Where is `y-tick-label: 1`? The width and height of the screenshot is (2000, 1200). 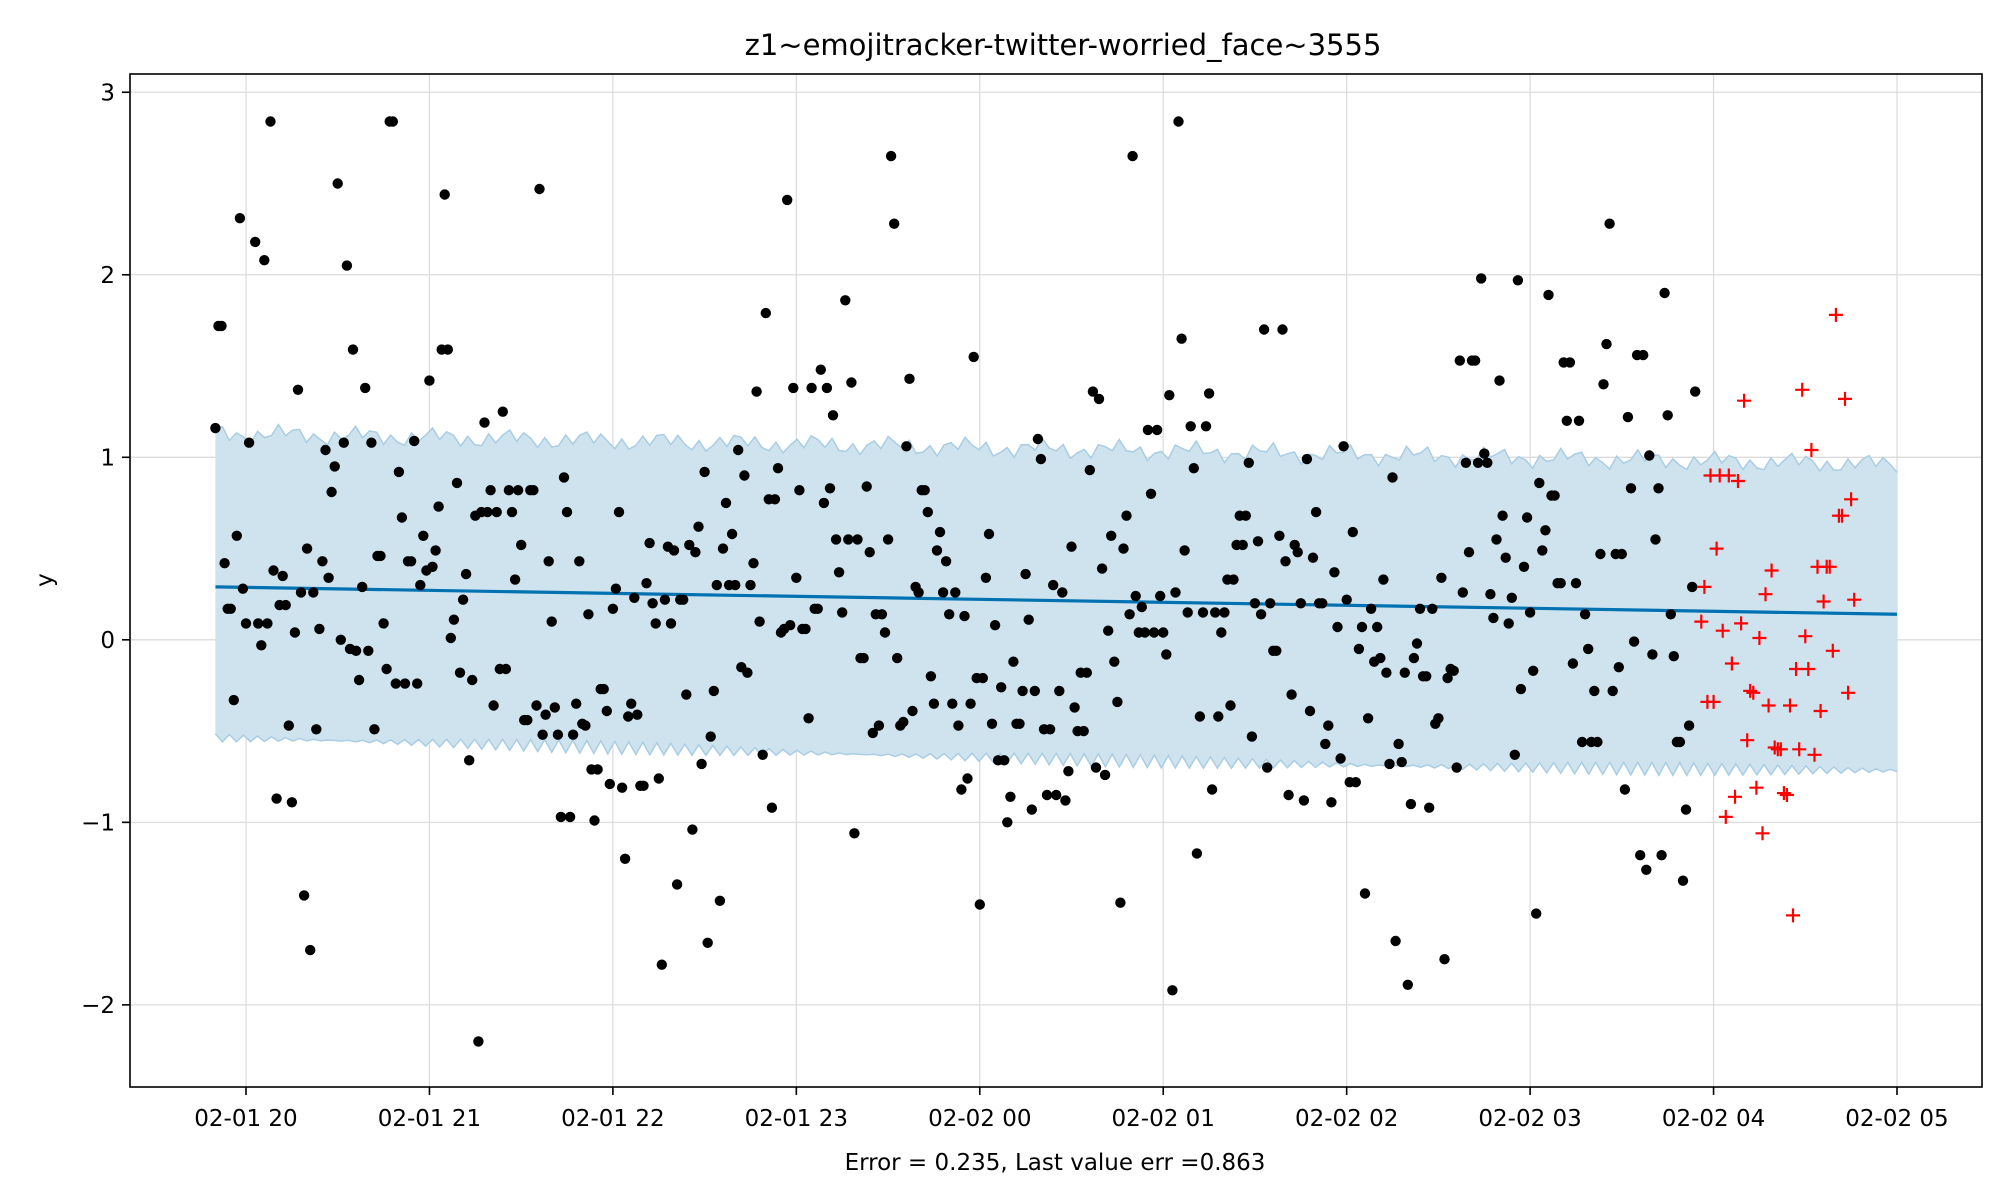
y-tick-label: 1 is located at coordinates (107, 458).